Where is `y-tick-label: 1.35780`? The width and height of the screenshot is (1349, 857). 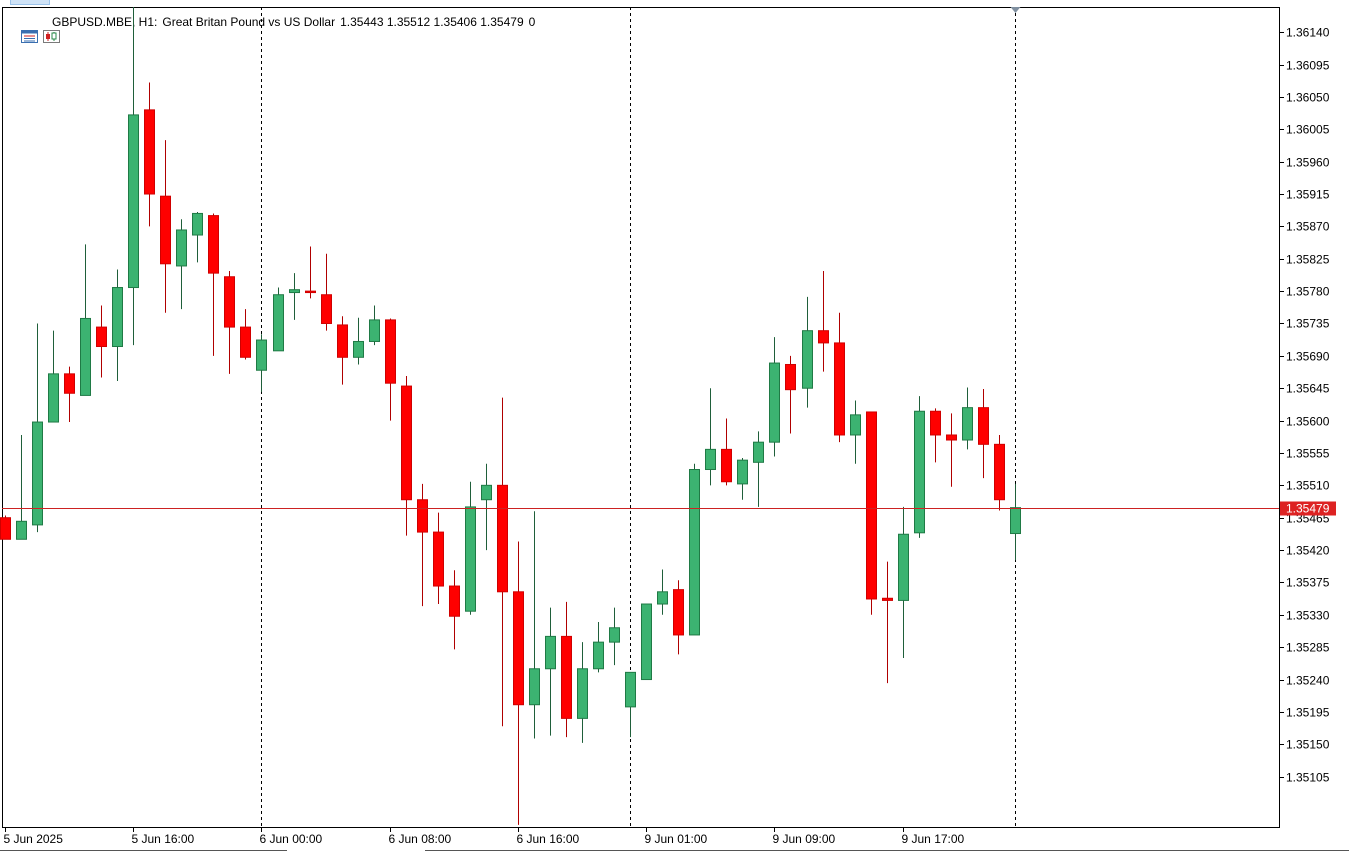
y-tick-label: 1.35780 is located at coordinates (1308, 292).